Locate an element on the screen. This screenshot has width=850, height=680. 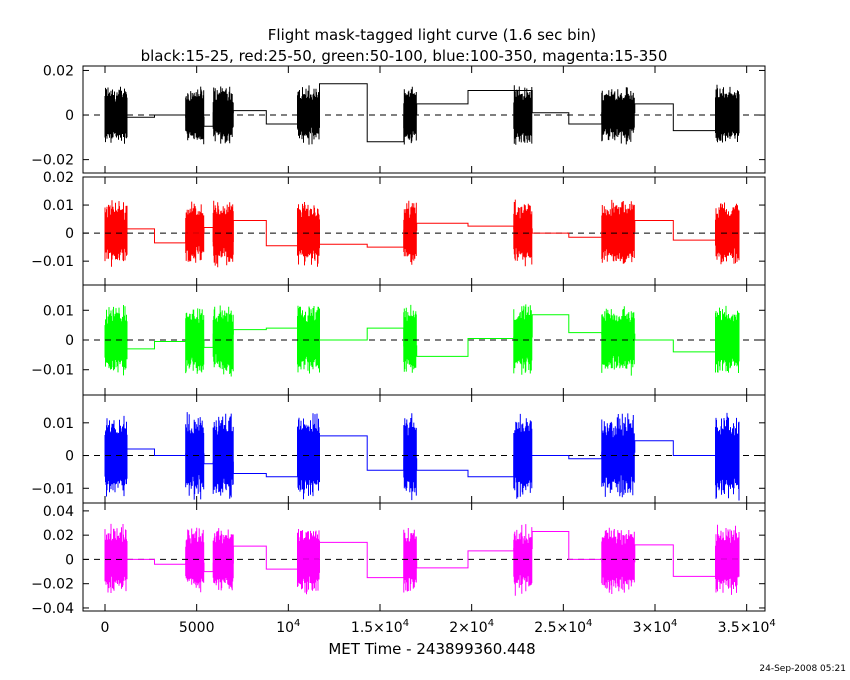
panel-1-bursts is located at coordinates (422, 233).